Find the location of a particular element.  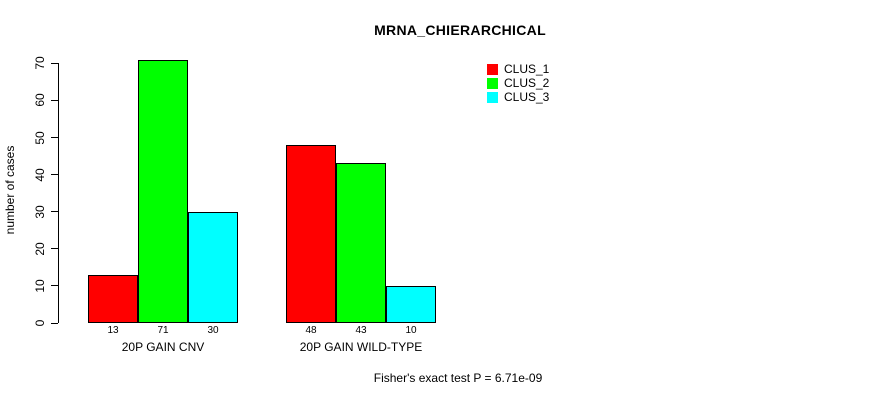

bar-clus_1-group1 is located at coordinates (113, 298).